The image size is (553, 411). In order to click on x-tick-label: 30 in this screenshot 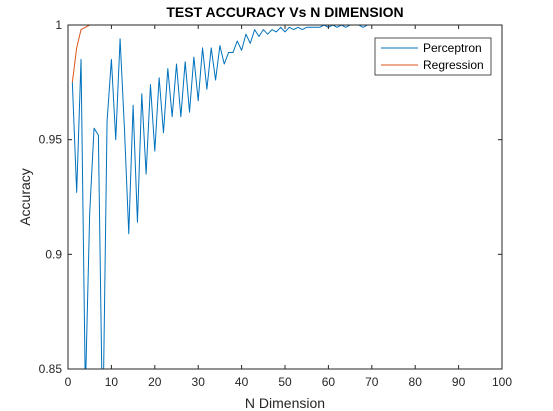, I will do `click(199, 382)`.